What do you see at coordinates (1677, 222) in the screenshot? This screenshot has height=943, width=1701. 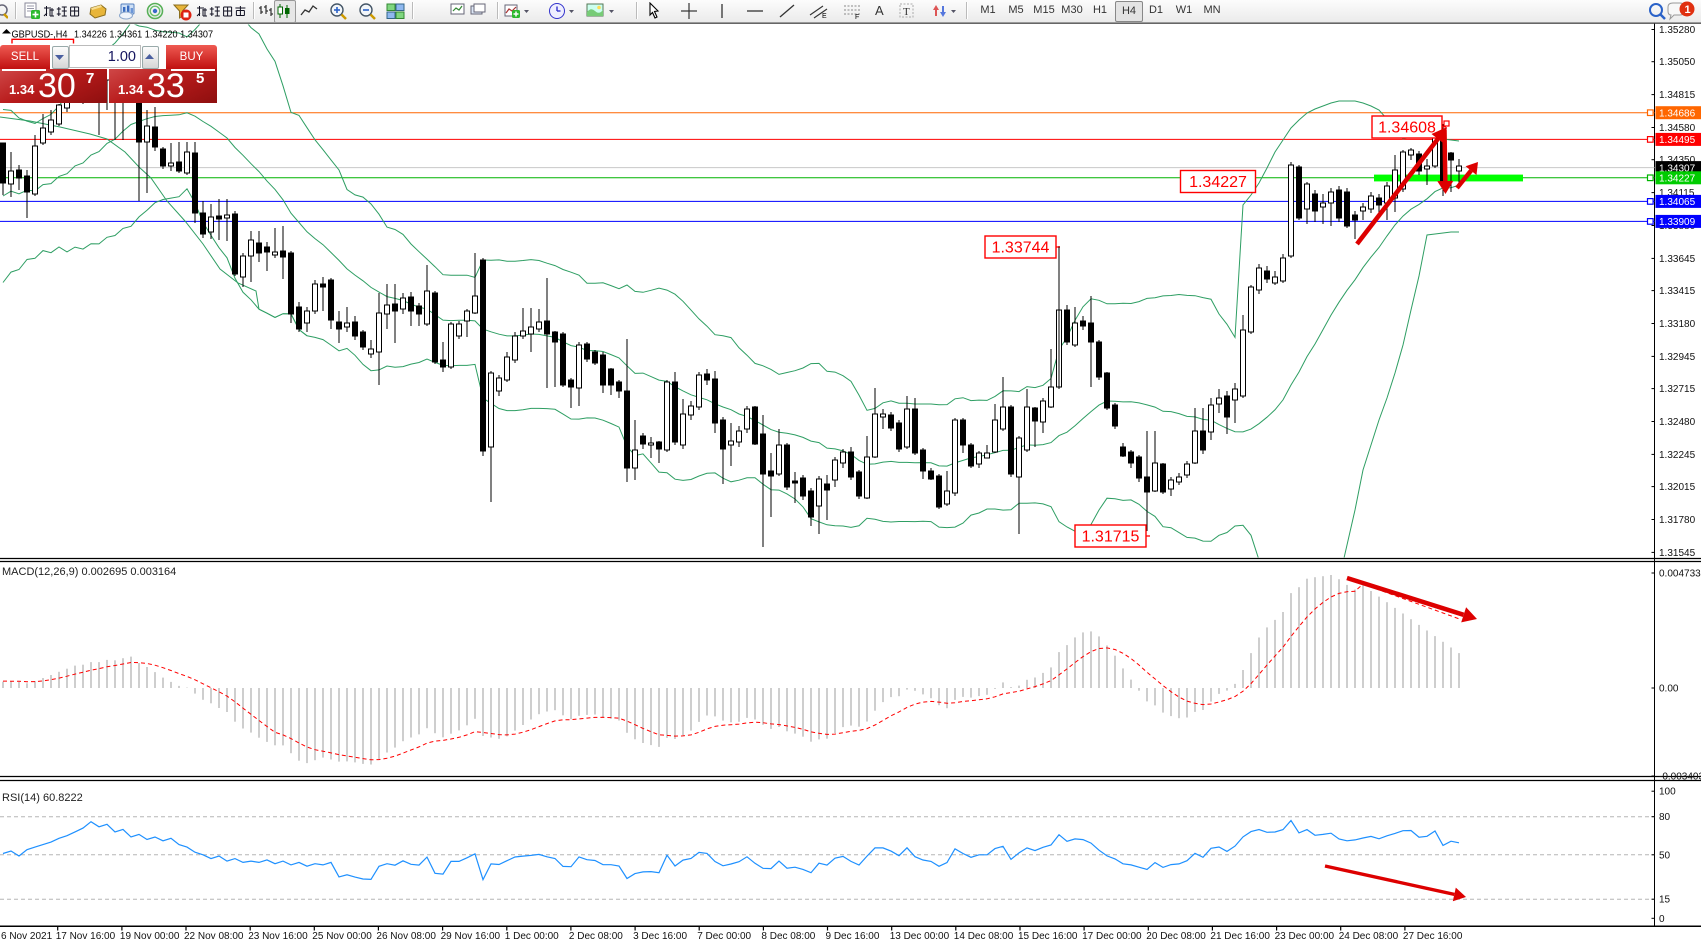 I see `svg-text: 1.33909` at bounding box center [1677, 222].